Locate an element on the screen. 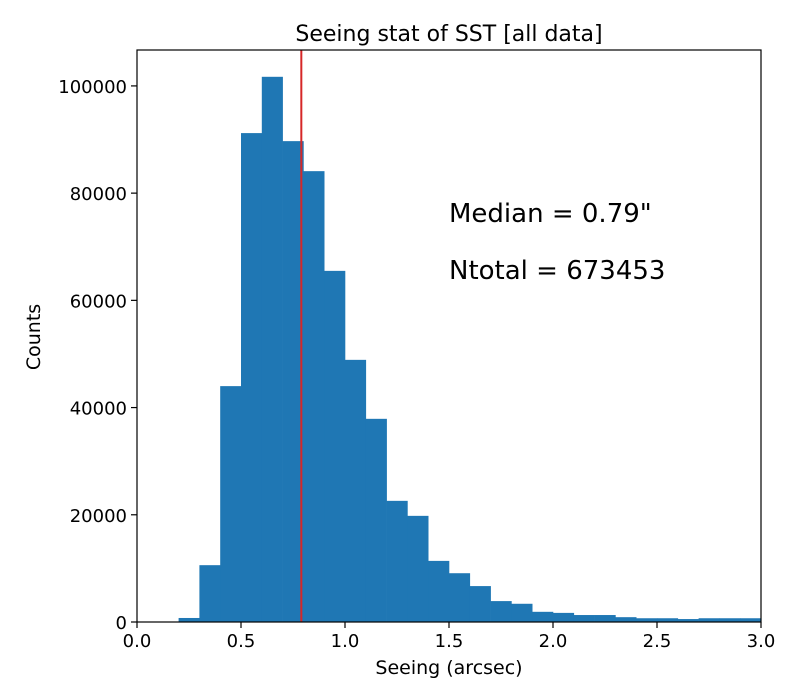  x-tick-label: 2.5 is located at coordinates (657, 641).